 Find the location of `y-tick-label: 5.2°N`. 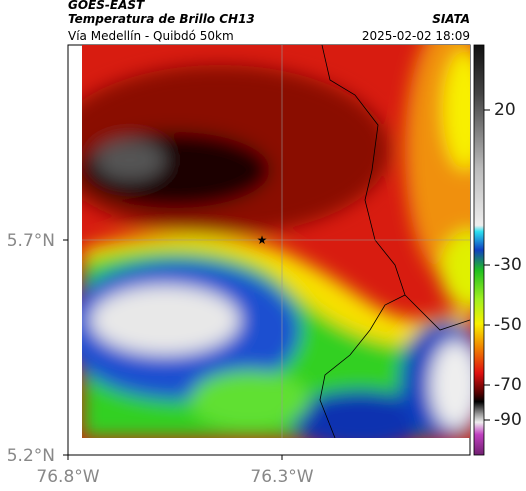

y-tick-label: 5.2°N is located at coordinates (31, 456).